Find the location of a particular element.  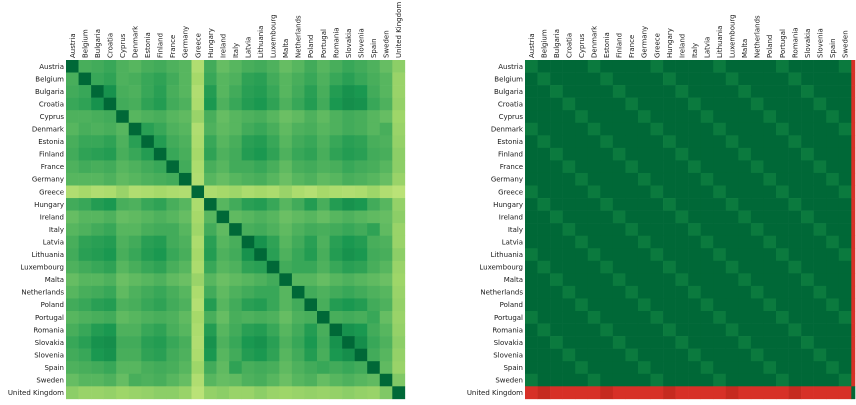

col-label-0-18: Netherlands is located at coordinates (299, 36).